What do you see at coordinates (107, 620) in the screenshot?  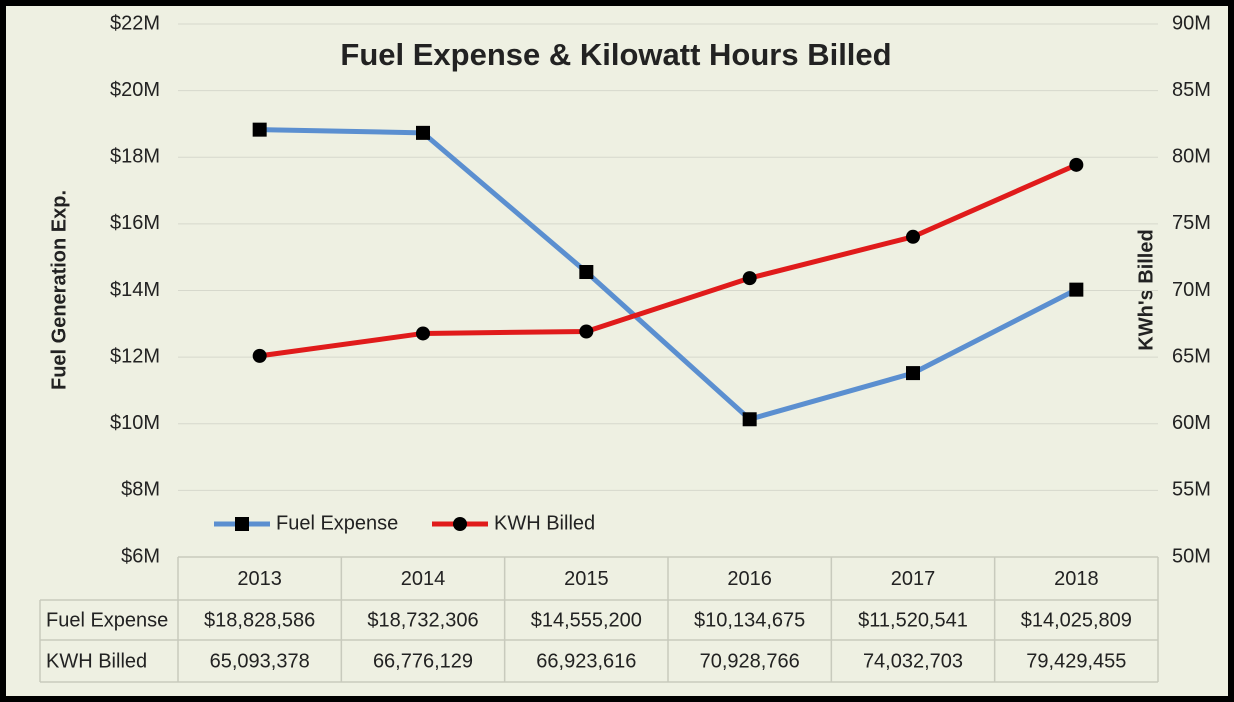 I see `table-row-label: Fuel Expense` at bounding box center [107, 620].